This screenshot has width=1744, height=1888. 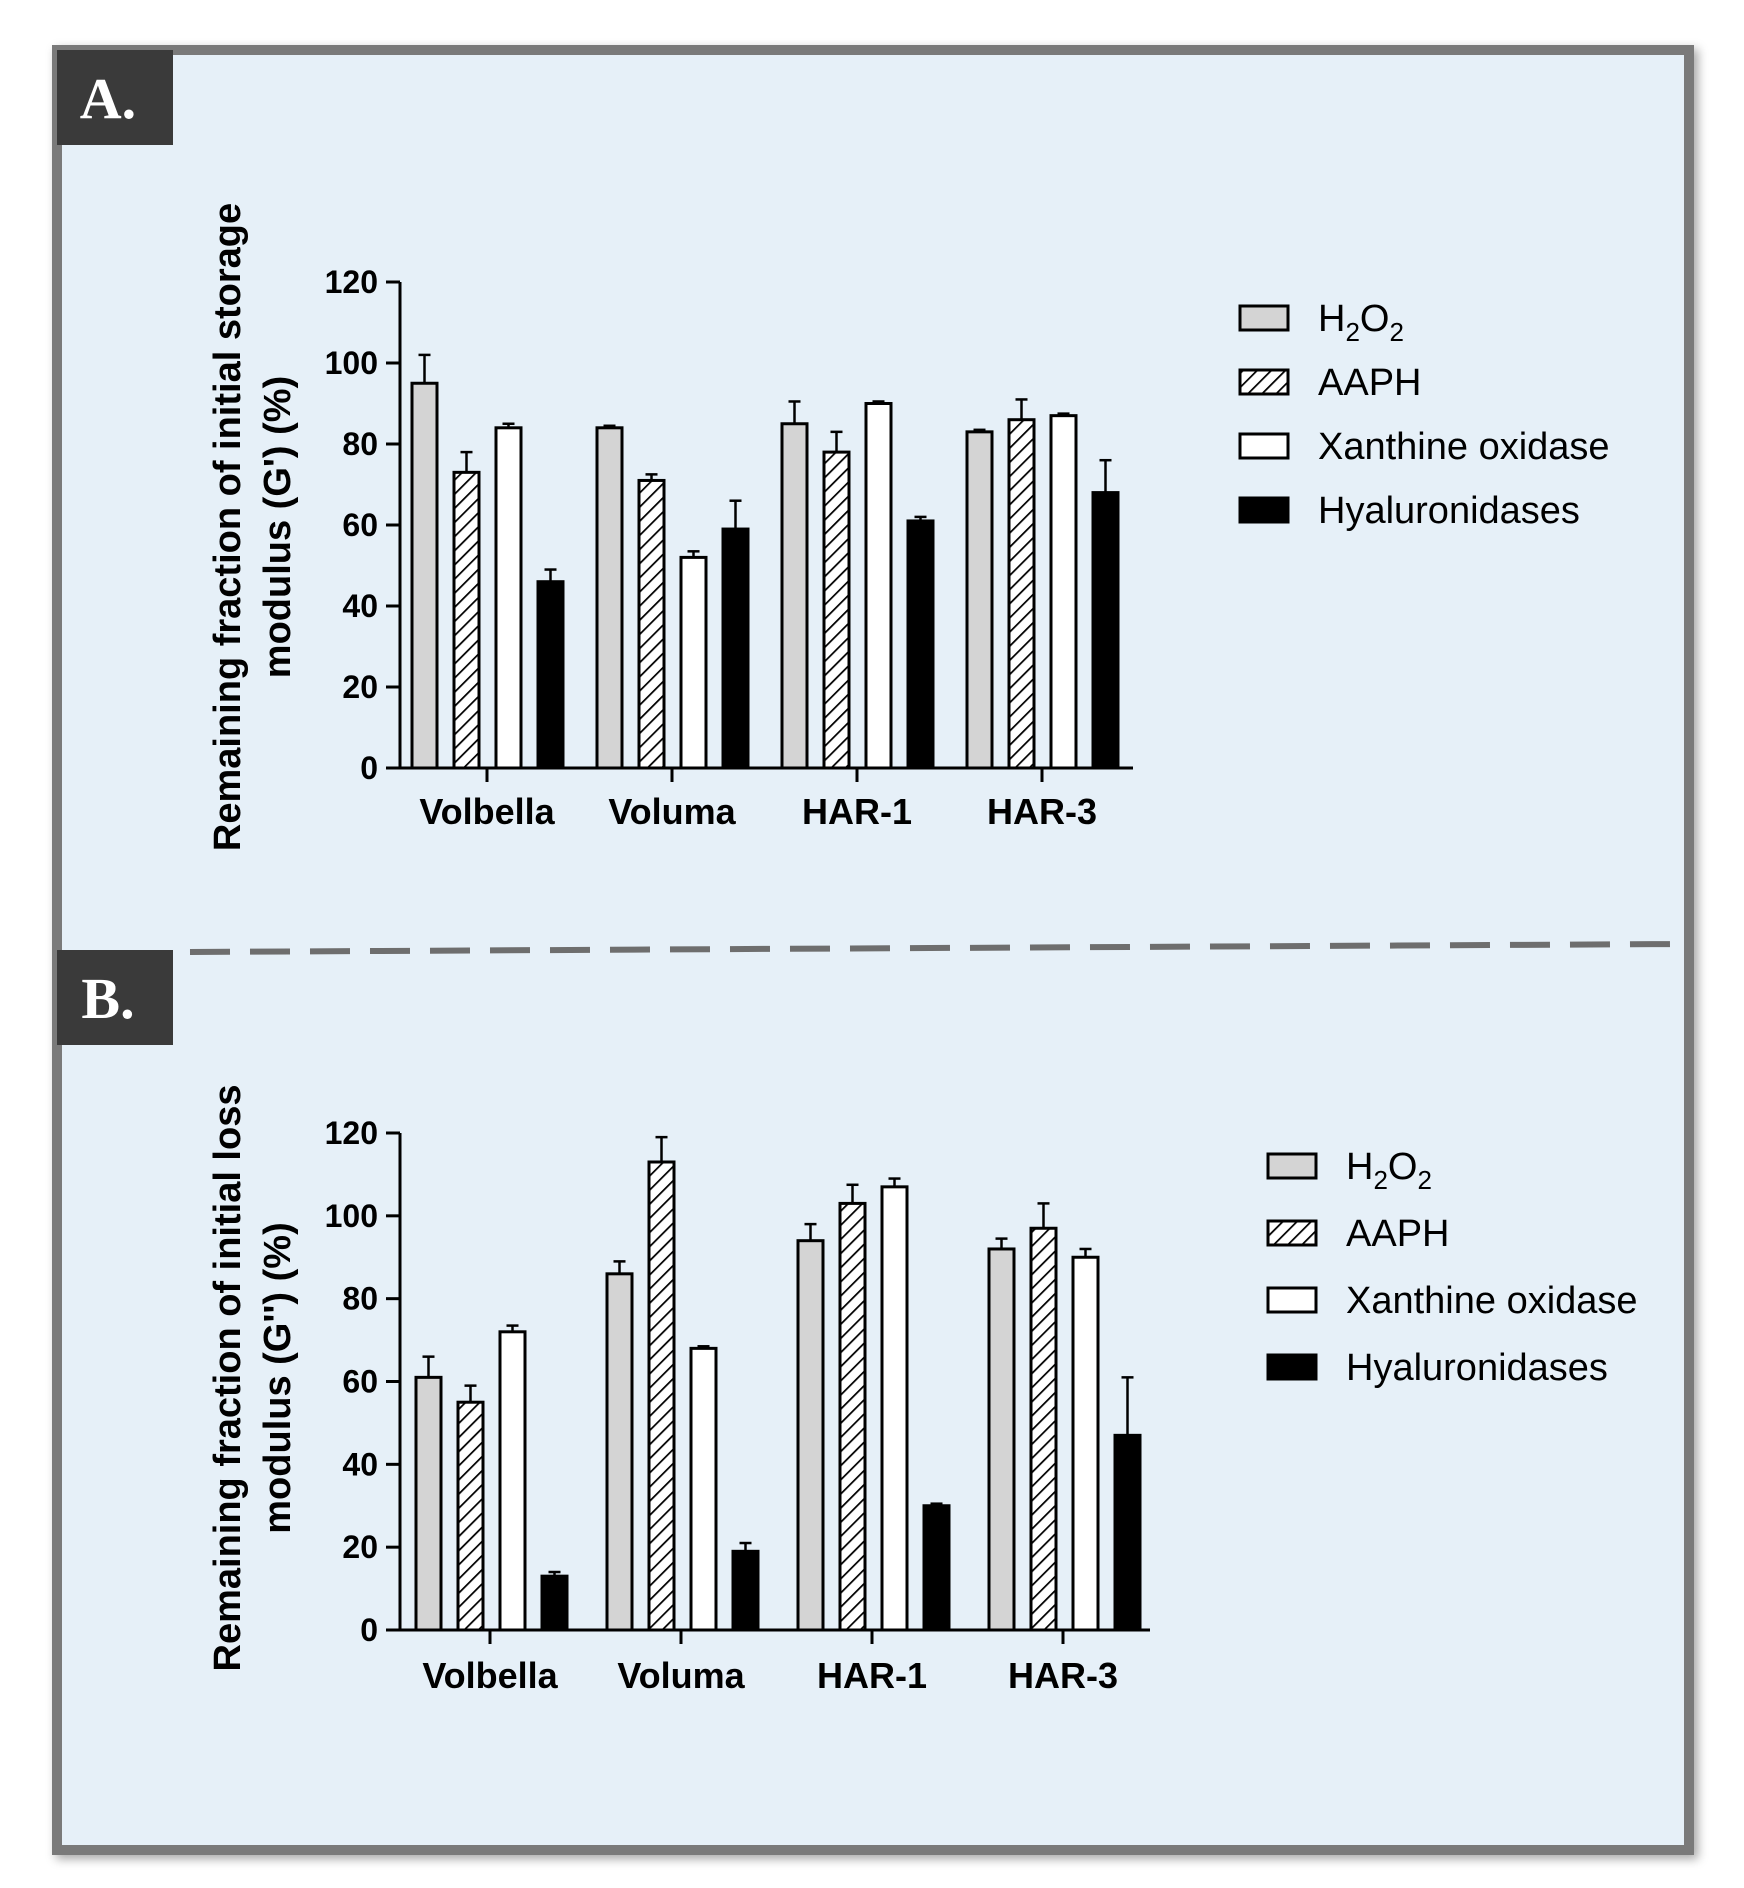 What do you see at coordinates (360, 606) in the screenshot?
I see `panel-a-ytick-label: 40` at bounding box center [360, 606].